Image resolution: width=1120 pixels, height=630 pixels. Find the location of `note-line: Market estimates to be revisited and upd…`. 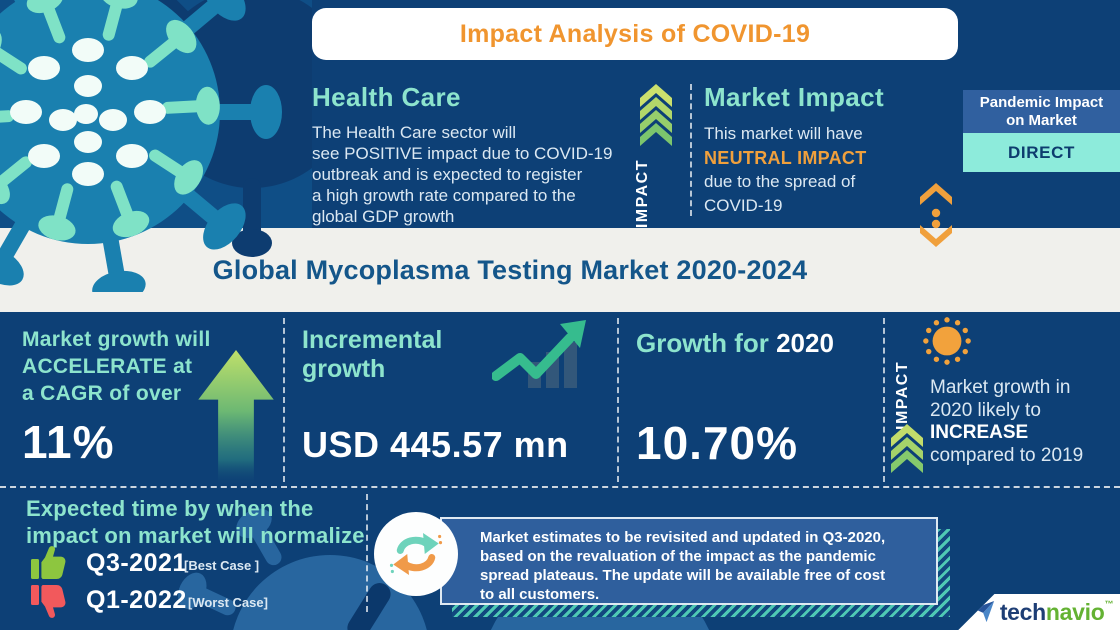

note-line: Market estimates to be revisited and upd… is located at coordinates (683, 537).